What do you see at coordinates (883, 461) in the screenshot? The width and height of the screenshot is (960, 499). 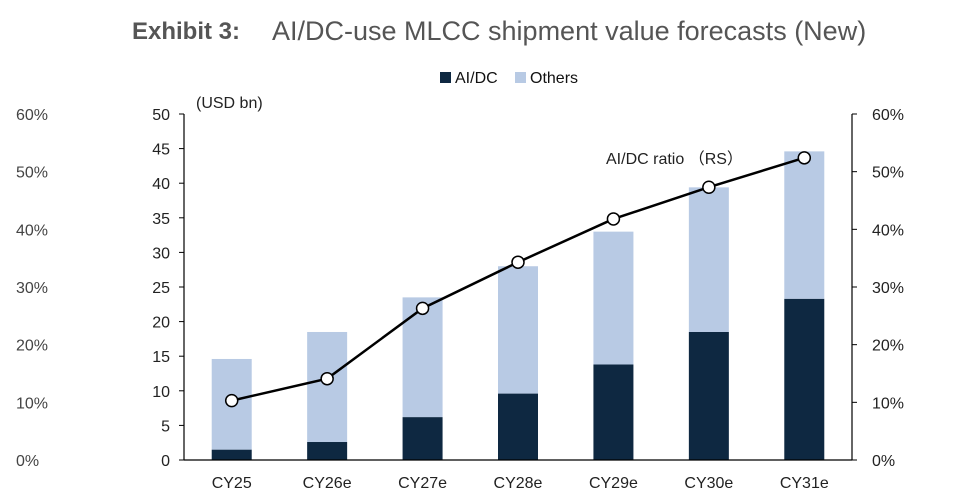 I see `right-axis-tick-label: 0%` at bounding box center [883, 461].